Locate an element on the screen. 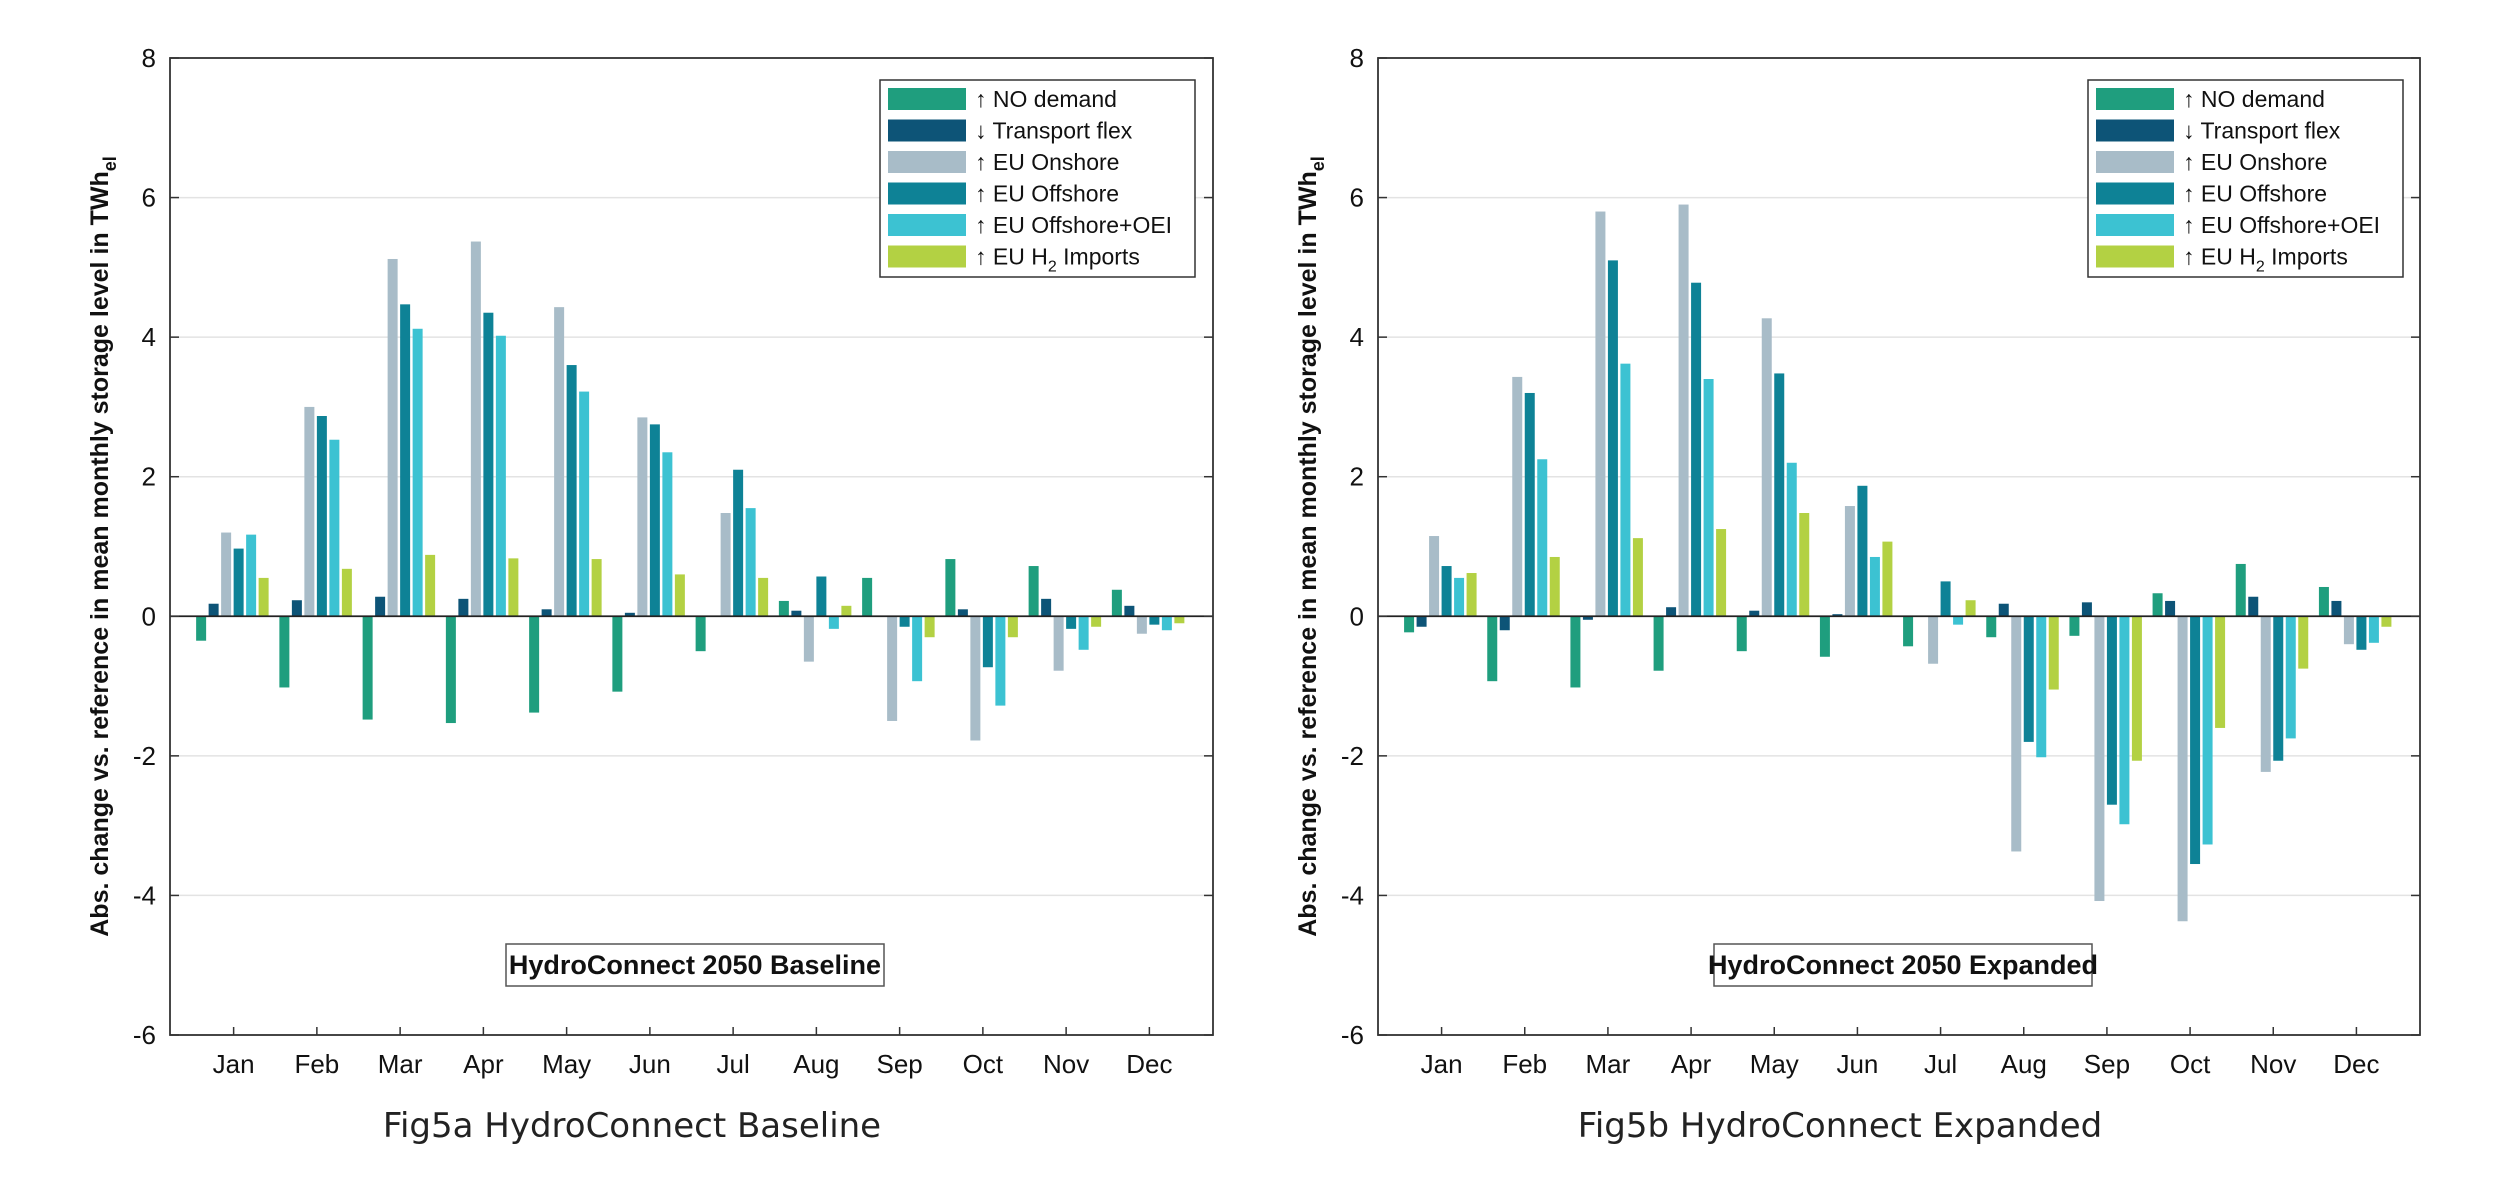 The image size is (2500, 1203). bar-fig5a-nov-s4 is located at coordinates (1083, 633).